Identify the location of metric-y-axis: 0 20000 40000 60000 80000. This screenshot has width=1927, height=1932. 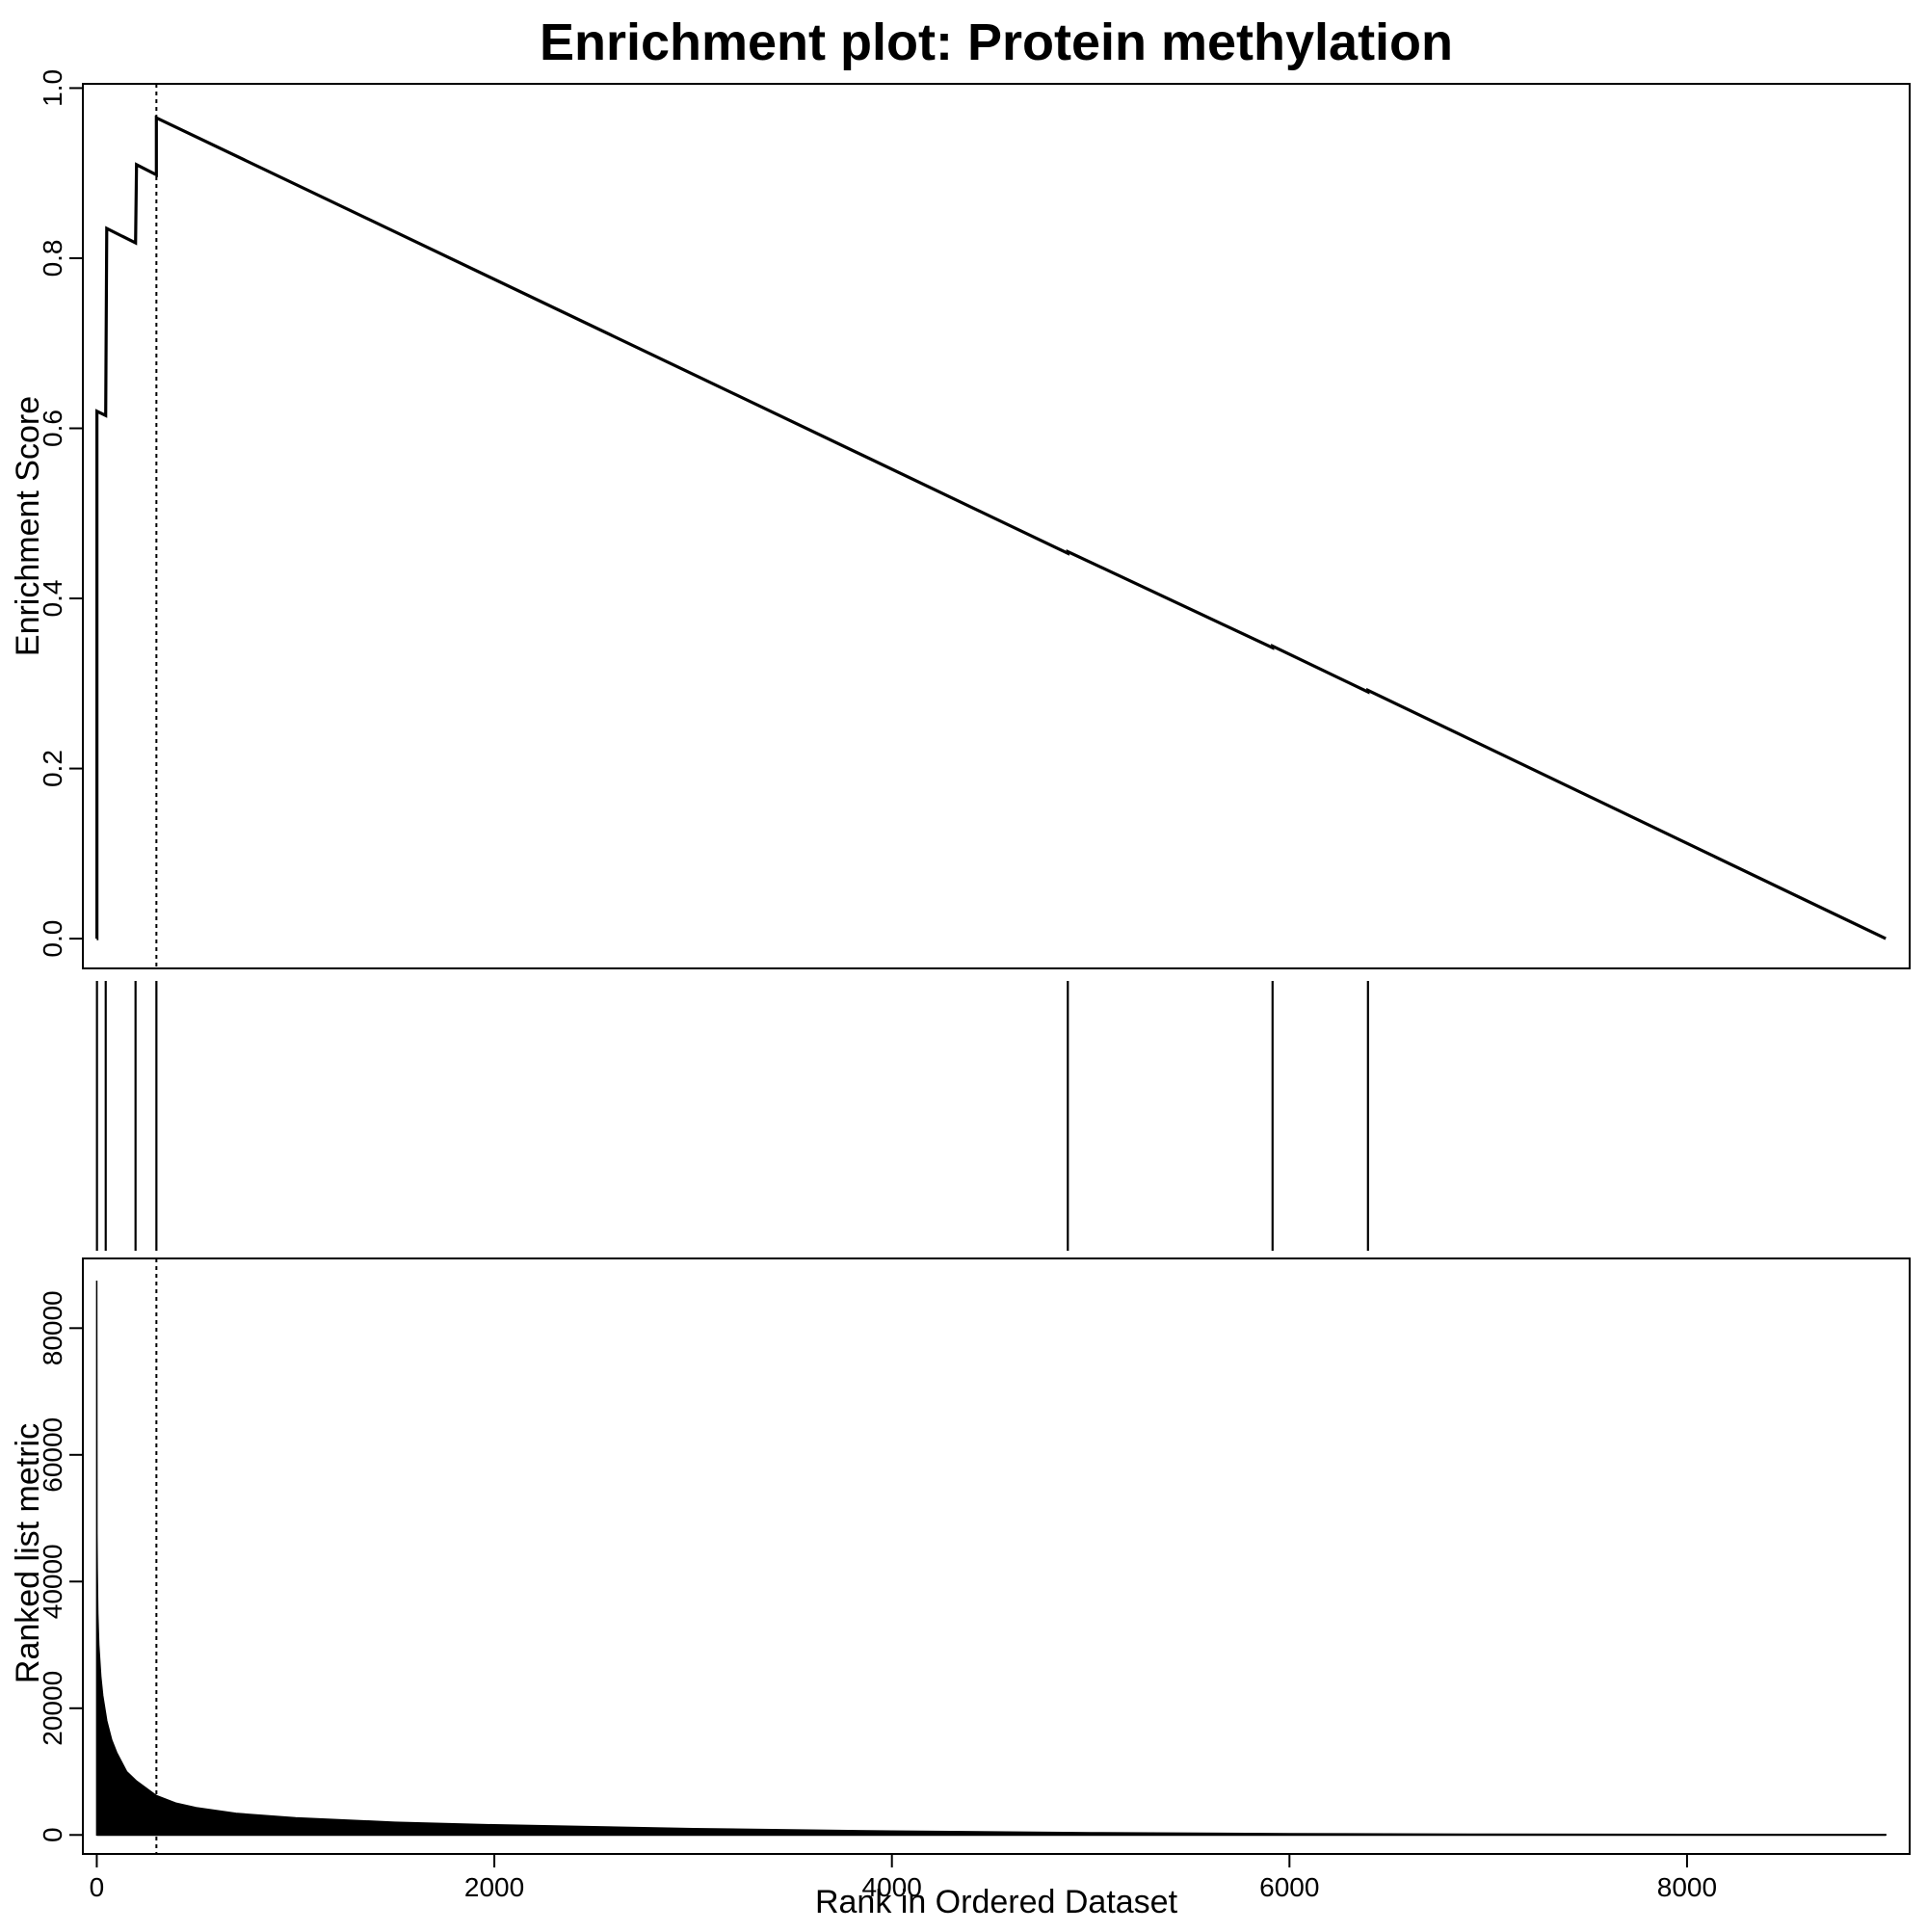
(60, 1566).